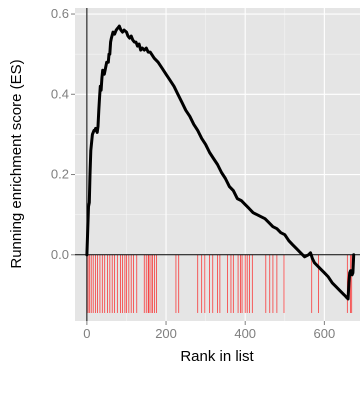 Image resolution: width=360 pixels, height=394 pixels. What do you see at coordinates (60, 13) in the screenshot?
I see `y-tick-label: 0.6` at bounding box center [60, 13].